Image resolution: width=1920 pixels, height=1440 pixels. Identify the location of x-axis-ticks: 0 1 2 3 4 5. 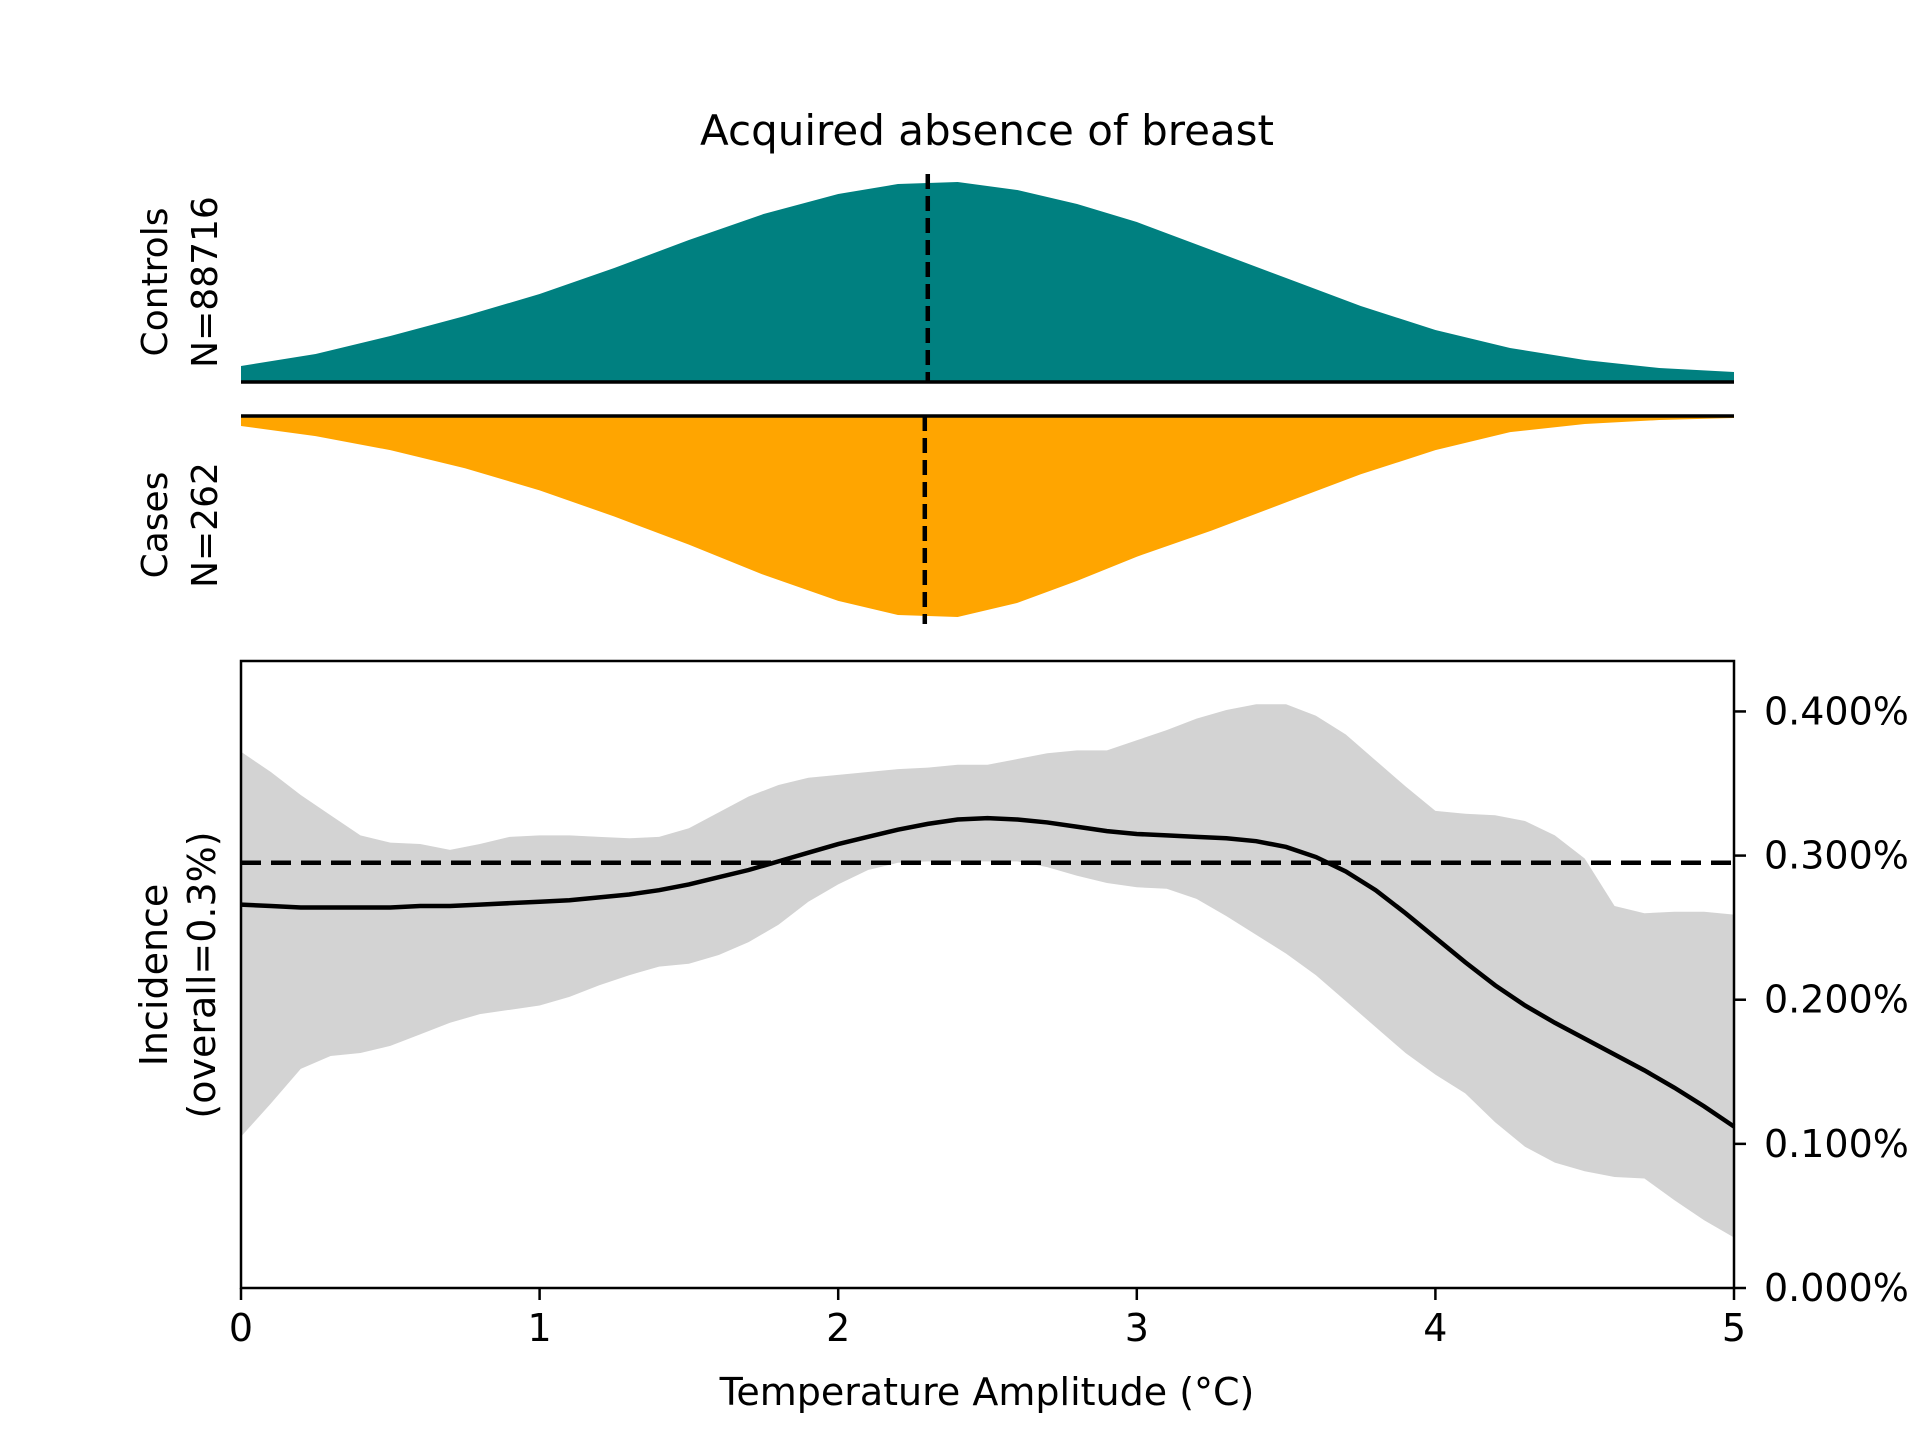
(987, 1319).